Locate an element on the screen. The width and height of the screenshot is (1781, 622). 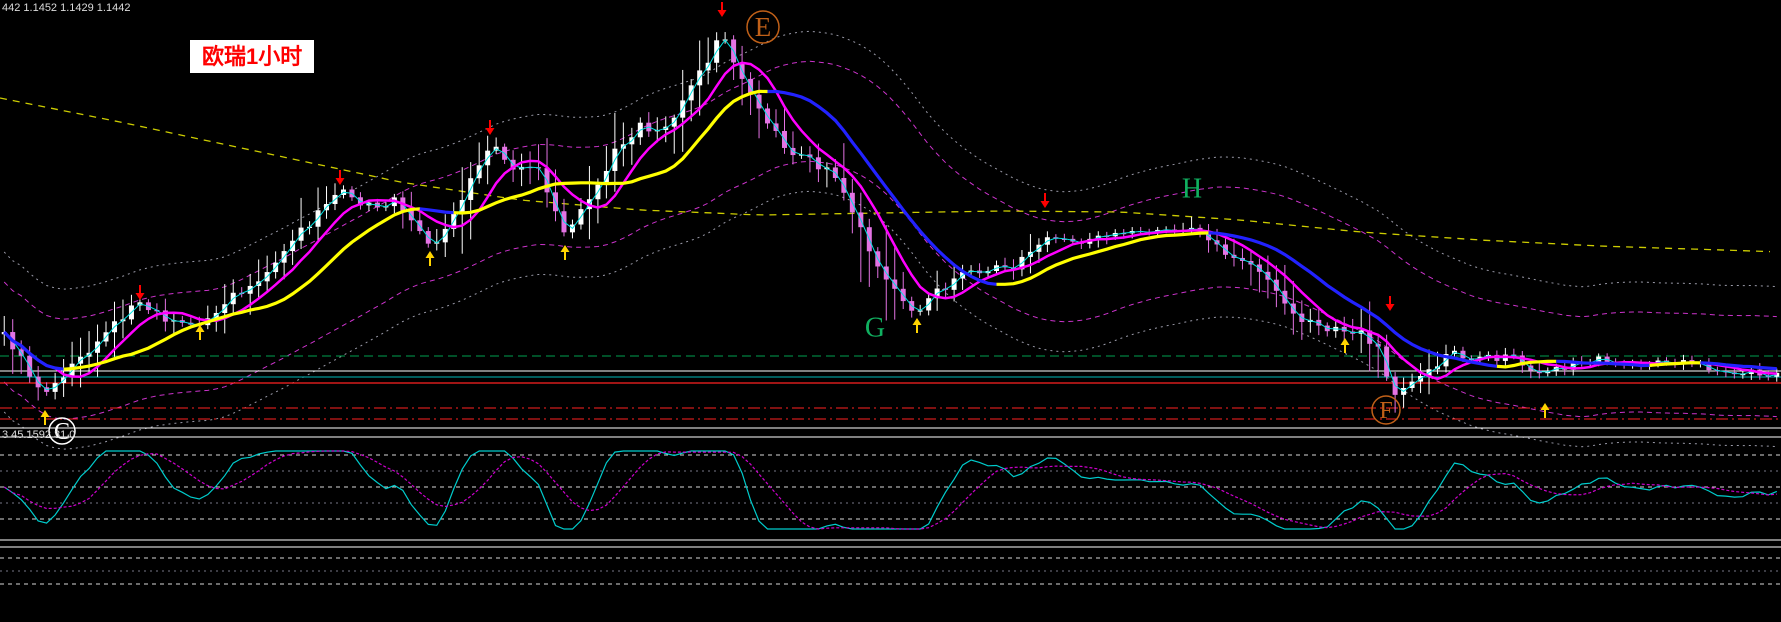
annotation-marker-H: H is located at coordinates (1192, 189).